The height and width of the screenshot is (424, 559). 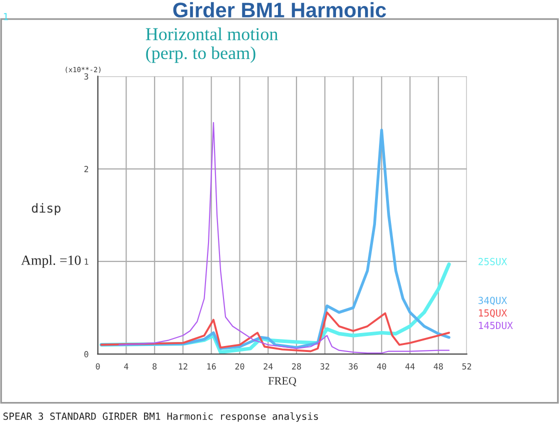 I want to click on text: 145DUX, so click(x=496, y=326).